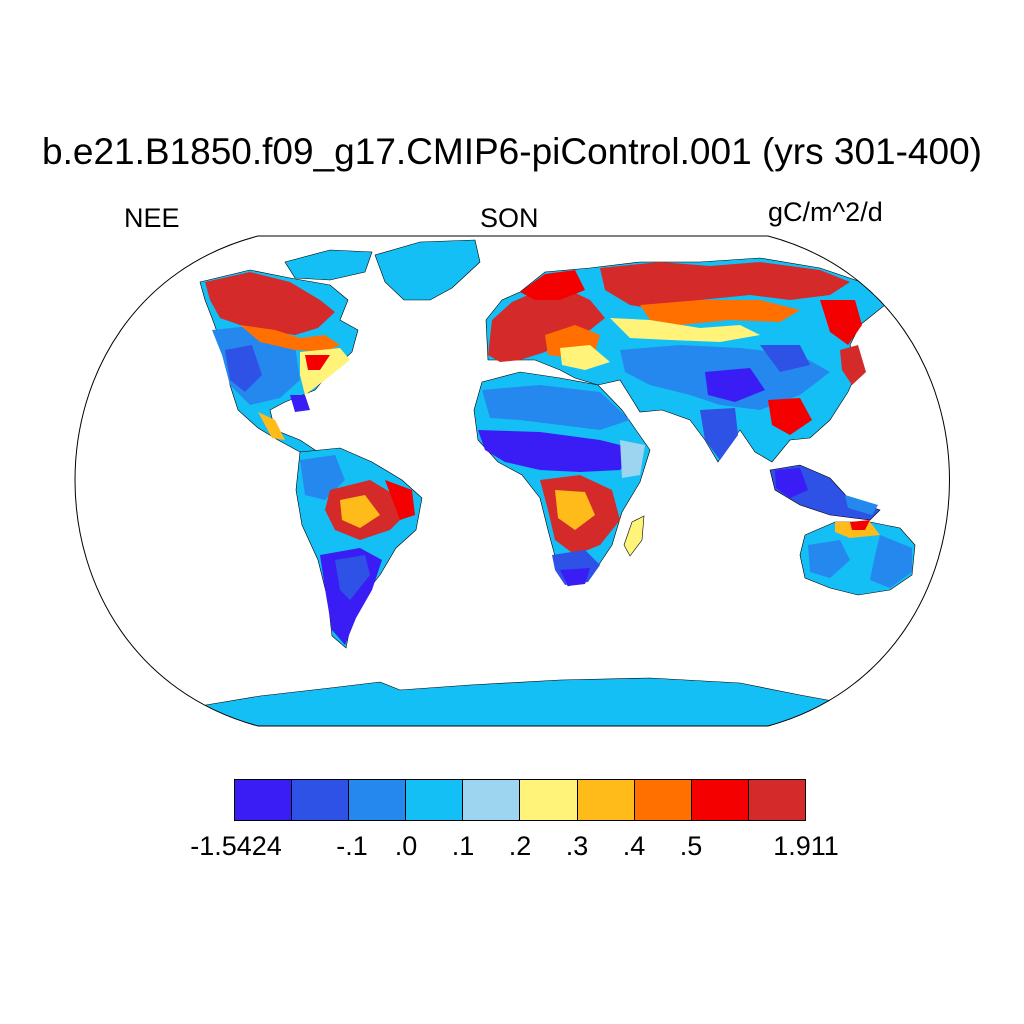  Describe the element at coordinates (725, 286) in the screenshot. I see `siberia-red` at that location.